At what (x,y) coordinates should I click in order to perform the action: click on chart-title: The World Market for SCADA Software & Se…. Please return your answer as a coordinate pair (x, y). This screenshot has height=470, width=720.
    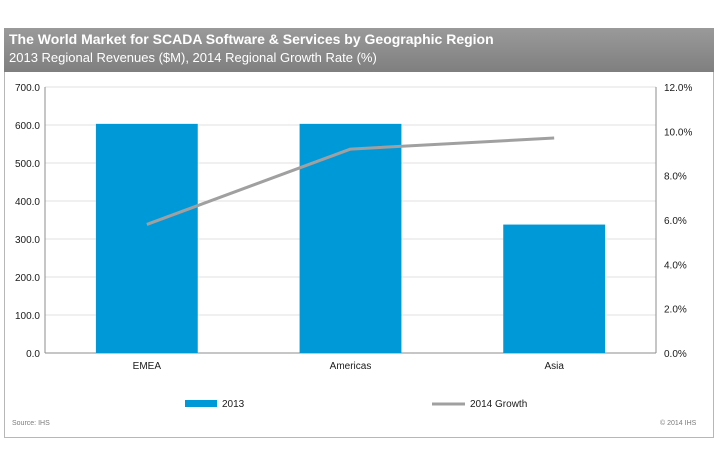
    Looking at the image, I should click on (251, 39).